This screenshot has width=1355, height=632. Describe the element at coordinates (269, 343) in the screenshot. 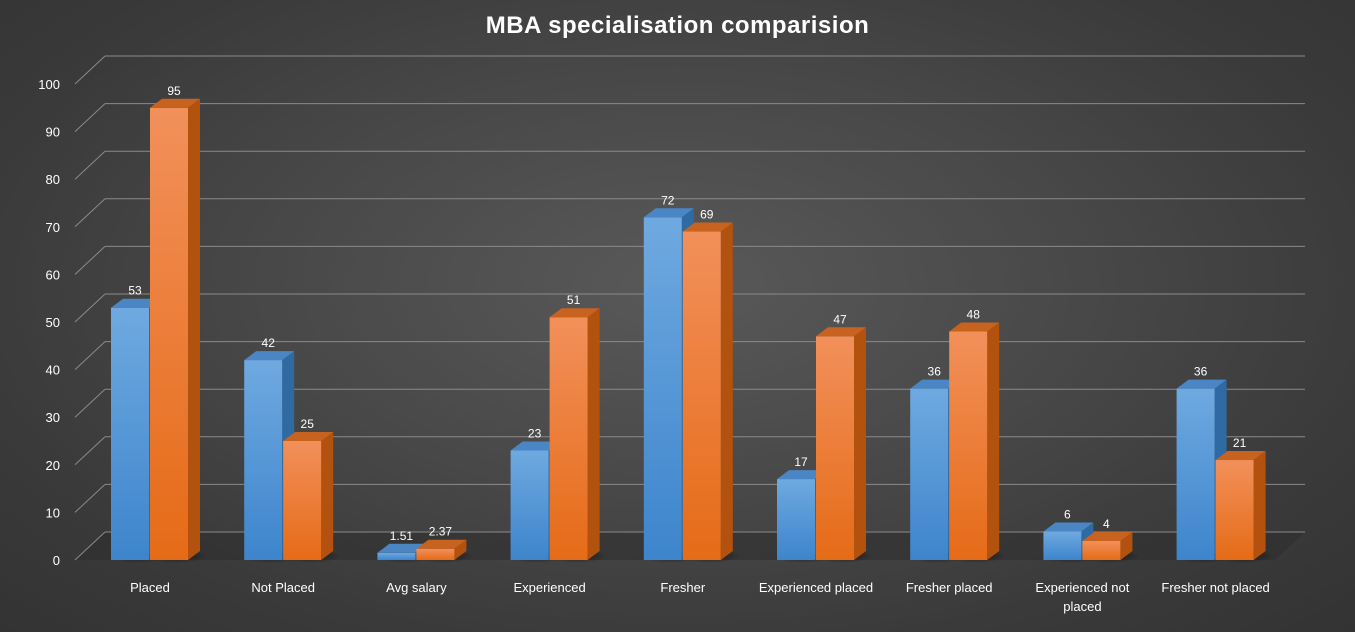

I see `data-label: 42` at that location.